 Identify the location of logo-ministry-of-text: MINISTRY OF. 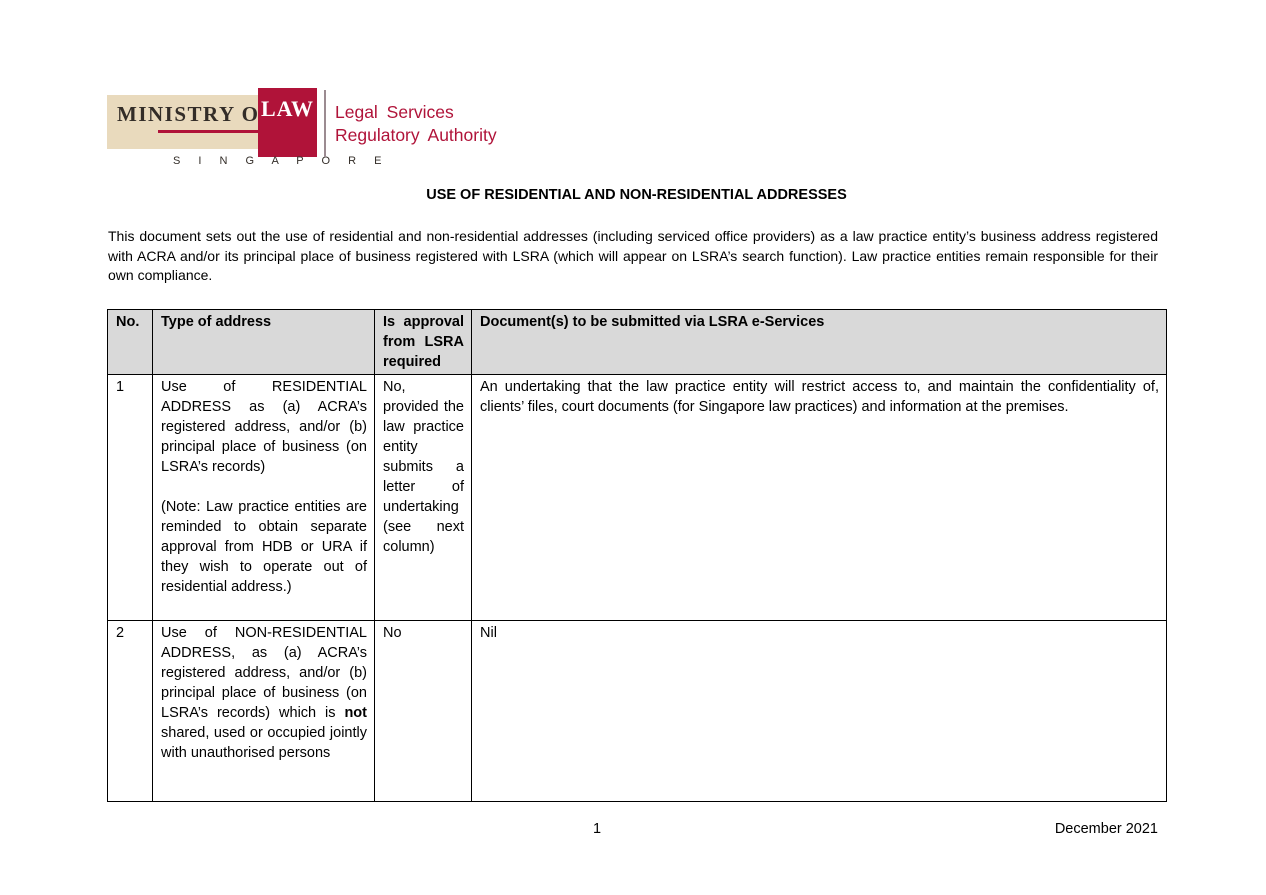
(195, 114).